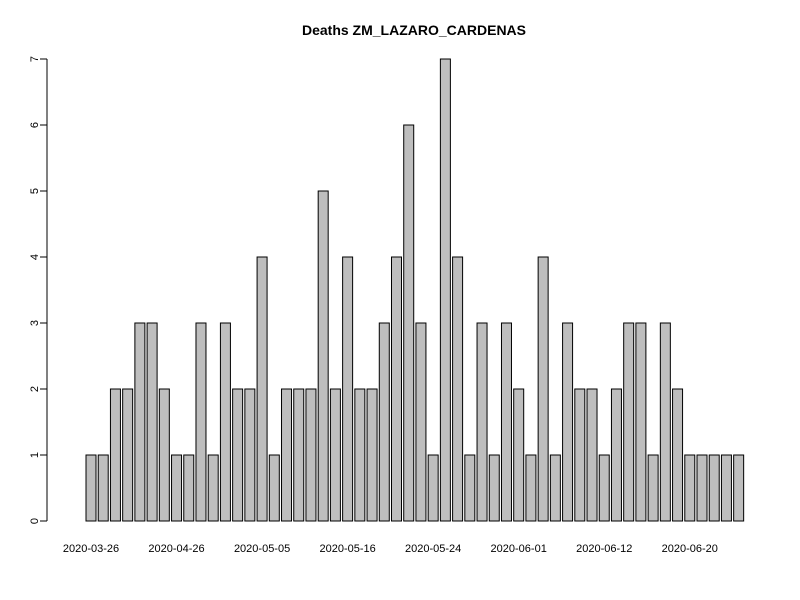 This screenshot has height=600, width=800. Describe the element at coordinates (35, 389) in the screenshot. I see `y-tick-label: 2` at that location.